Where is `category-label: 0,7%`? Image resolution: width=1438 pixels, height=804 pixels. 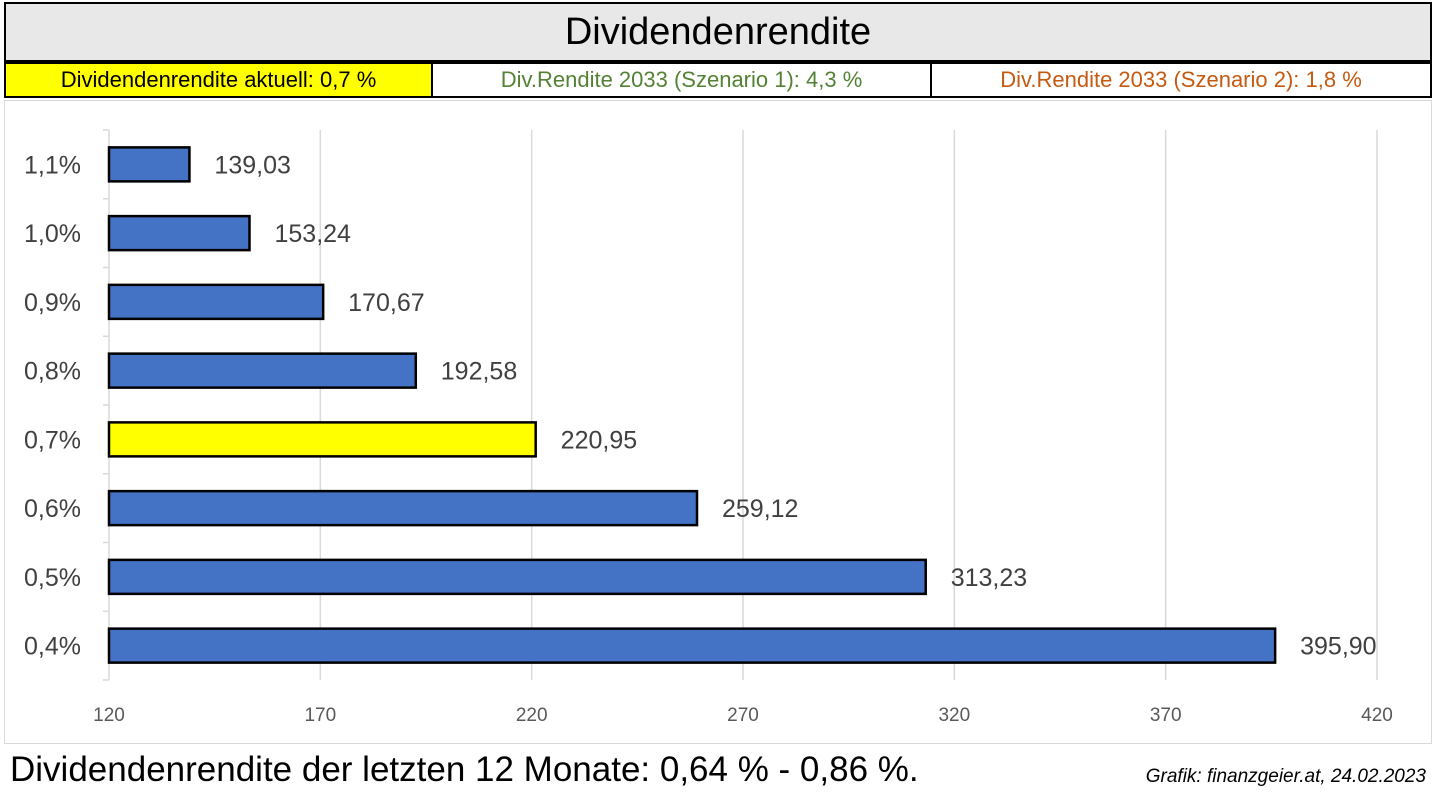
category-label: 0,7% is located at coordinates (52, 440).